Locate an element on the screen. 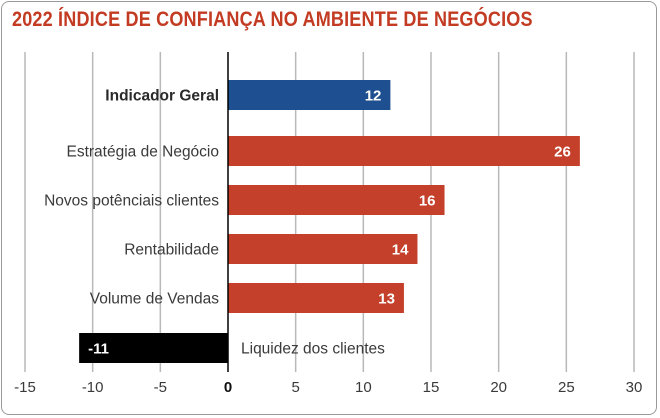 Image resolution: width=660 pixels, height=418 pixels. x-tick-label--10: -10 is located at coordinates (93, 387).